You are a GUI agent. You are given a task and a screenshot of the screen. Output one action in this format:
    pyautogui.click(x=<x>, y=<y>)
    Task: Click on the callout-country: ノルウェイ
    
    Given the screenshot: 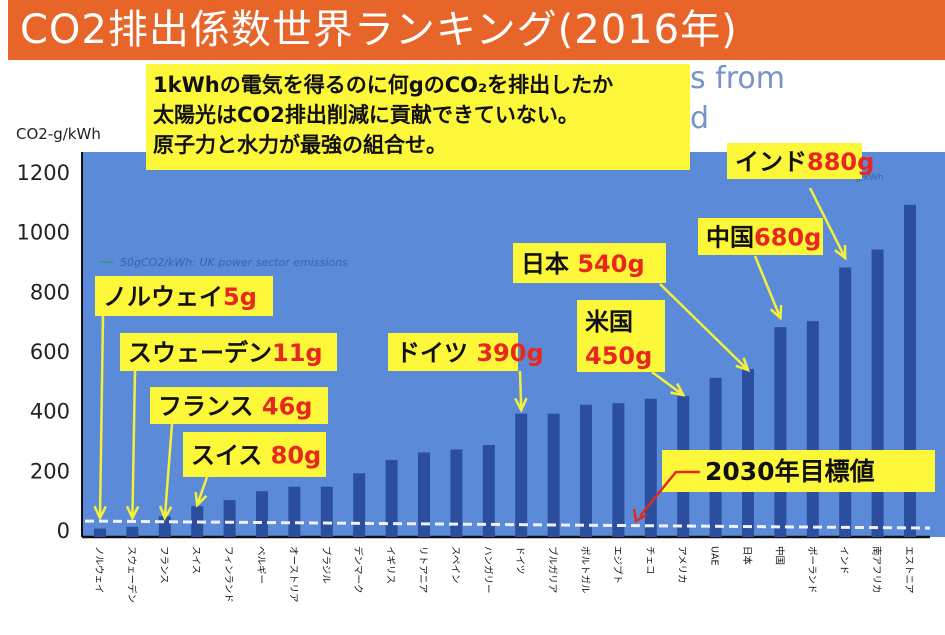 What is the action you would take?
    pyautogui.click(x=163, y=297)
    